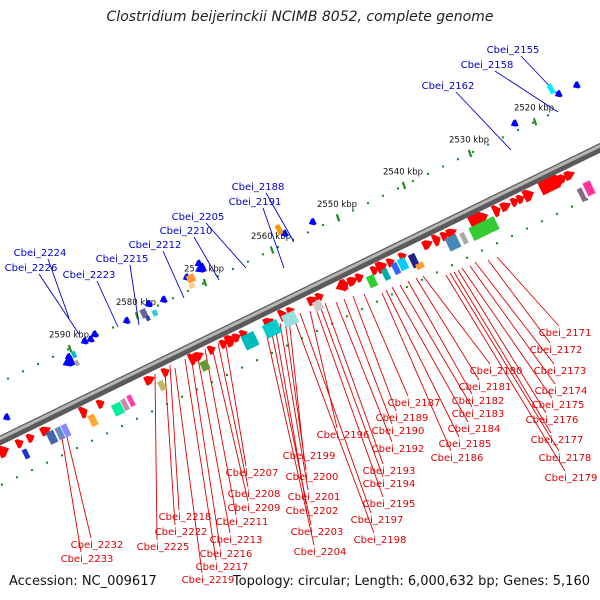 Image resolution: width=600 pixels, height=600 pixels. Describe the element at coordinates (208, 580) in the screenshot. I see `gene-label: Cbei_2219` at that location.